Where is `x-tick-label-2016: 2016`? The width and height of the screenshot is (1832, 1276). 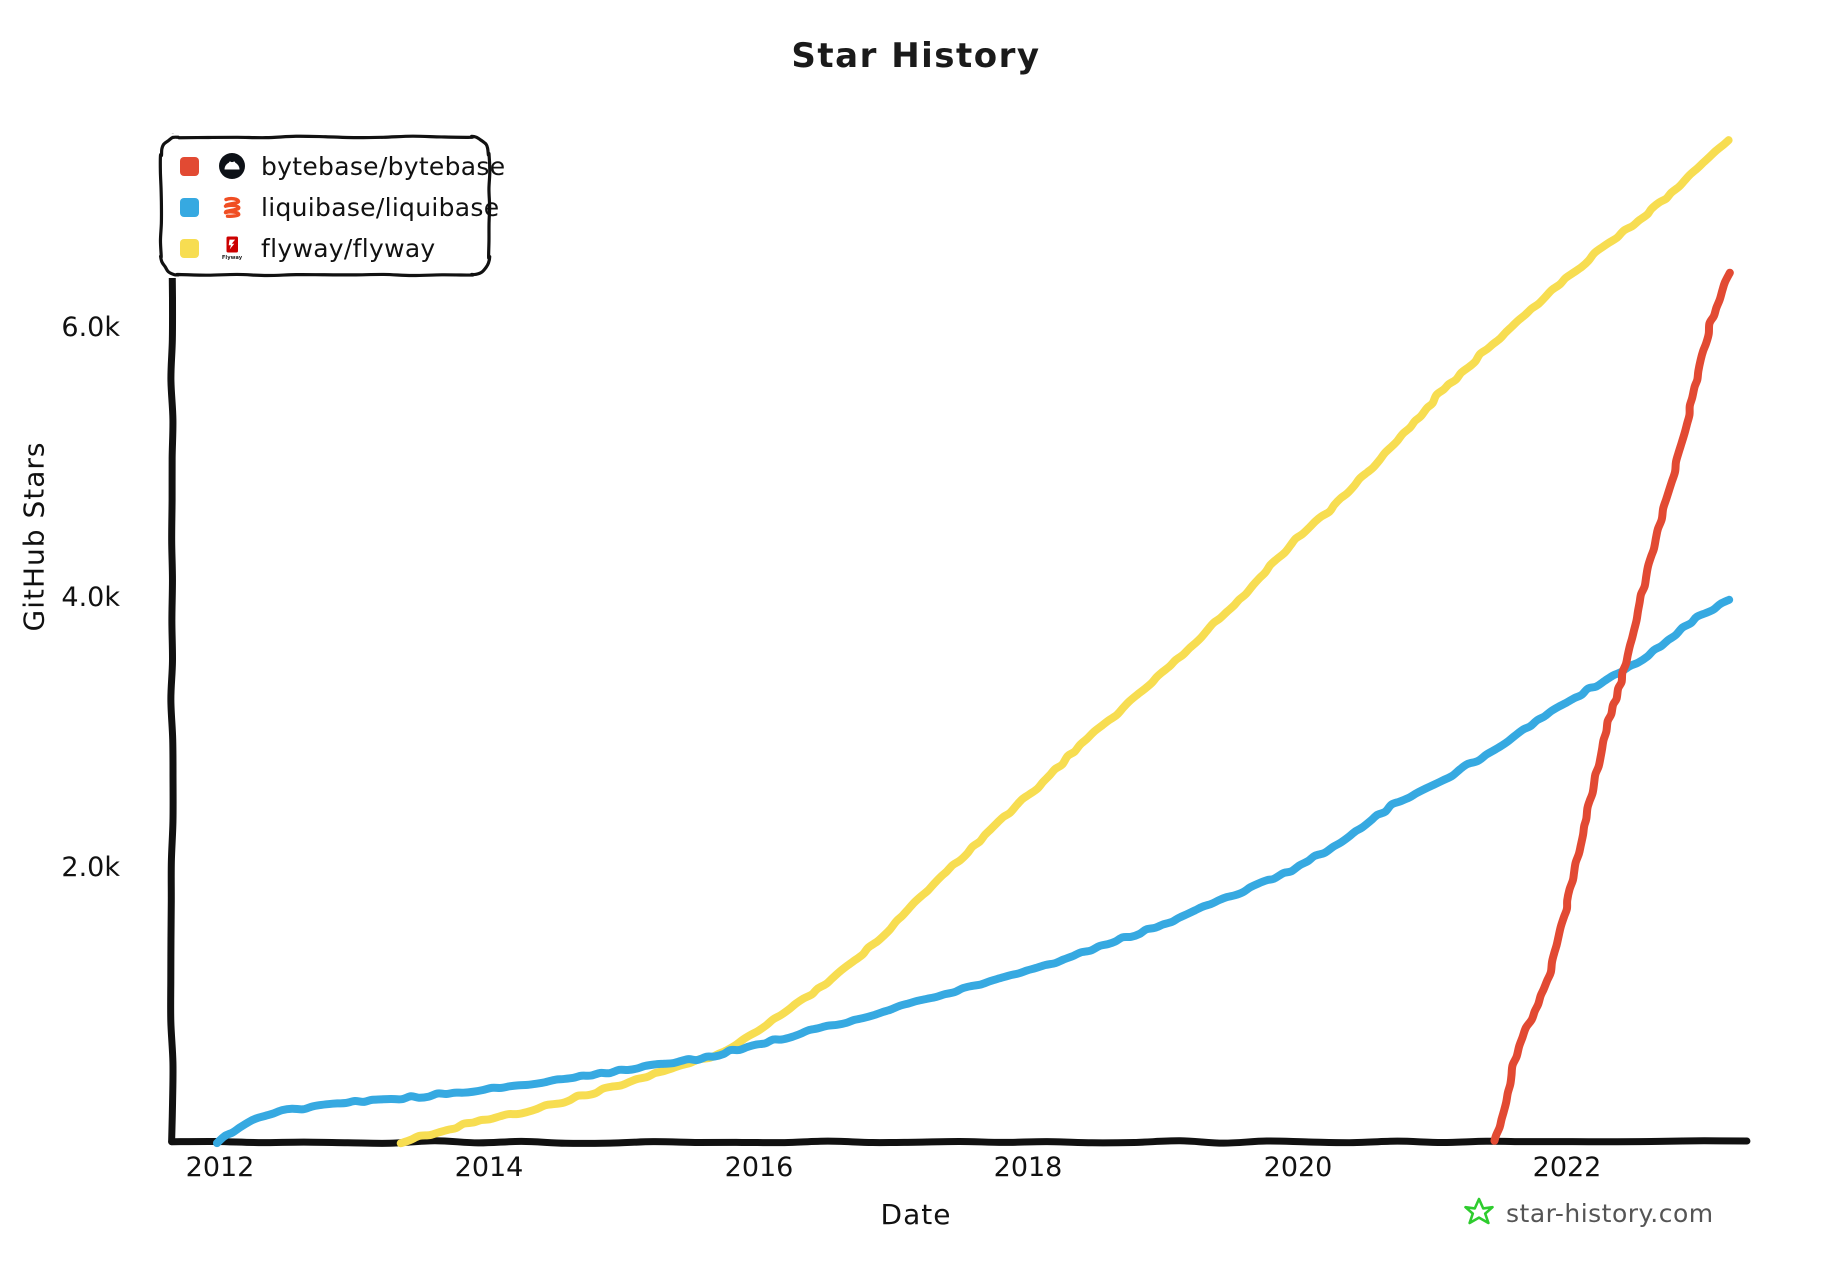
x-tick-label-2016: 2016 is located at coordinates (759, 1167).